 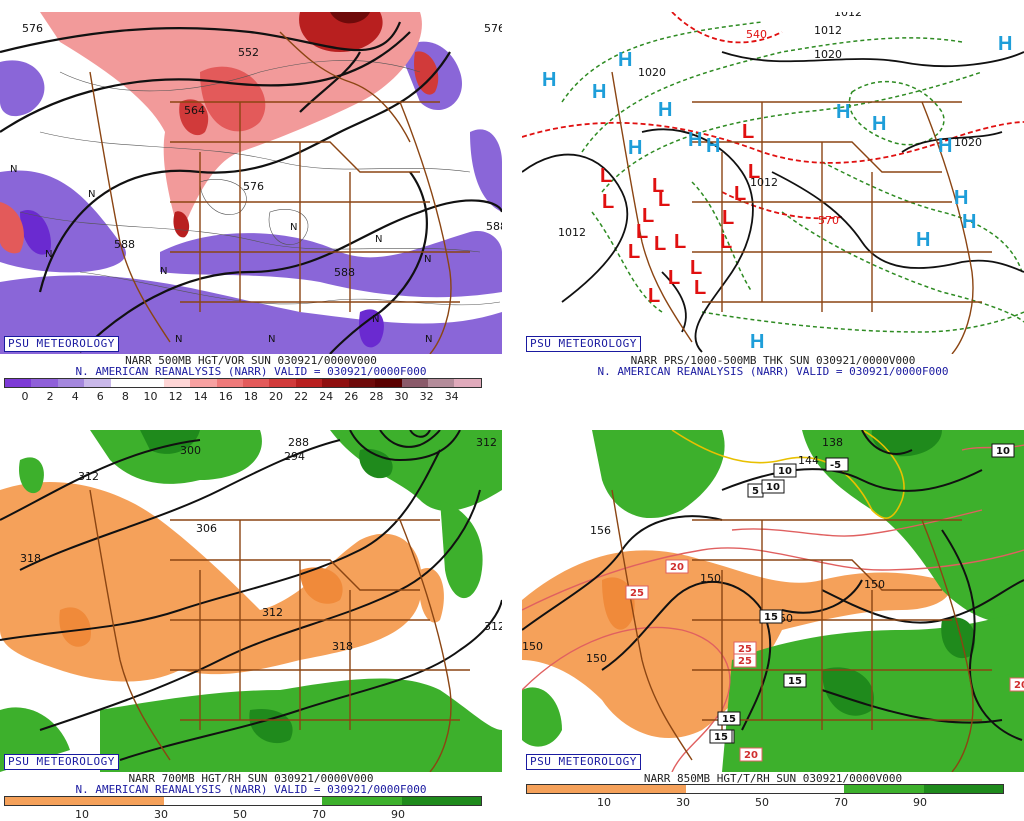 I want to click on contour-label: 138, so click(x=832, y=442).